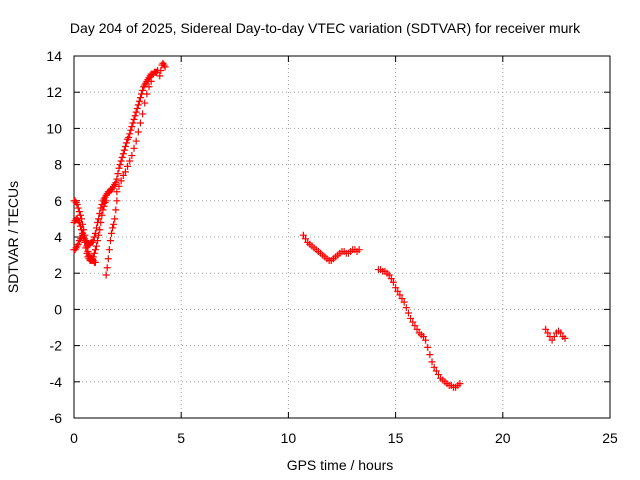 This screenshot has height=480, width=640. Describe the element at coordinates (289, 438) in the screenshot. I see `x-tick-label: 10` at that location.